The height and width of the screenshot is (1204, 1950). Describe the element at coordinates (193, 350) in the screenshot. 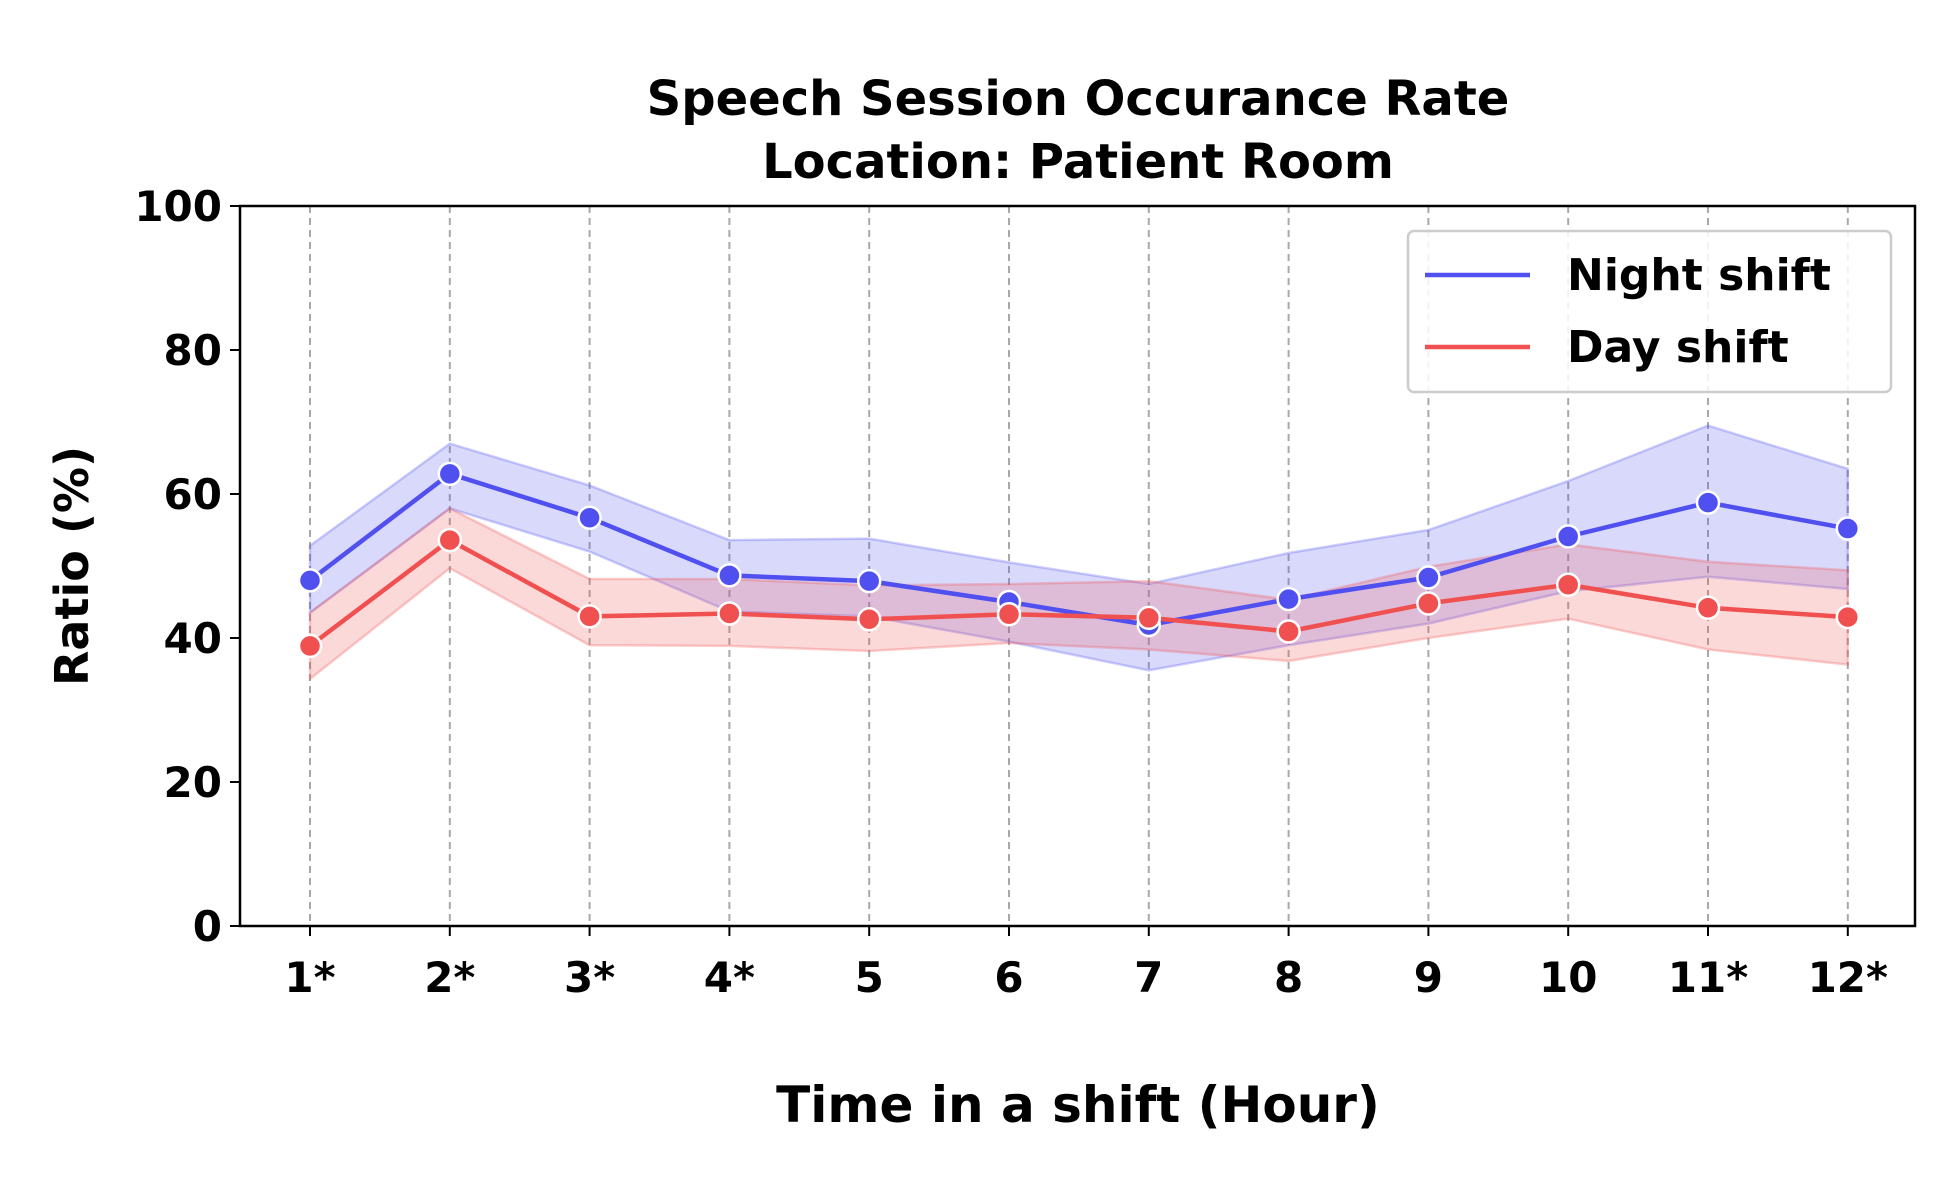

I see `y-tick-label: 80` at that location.